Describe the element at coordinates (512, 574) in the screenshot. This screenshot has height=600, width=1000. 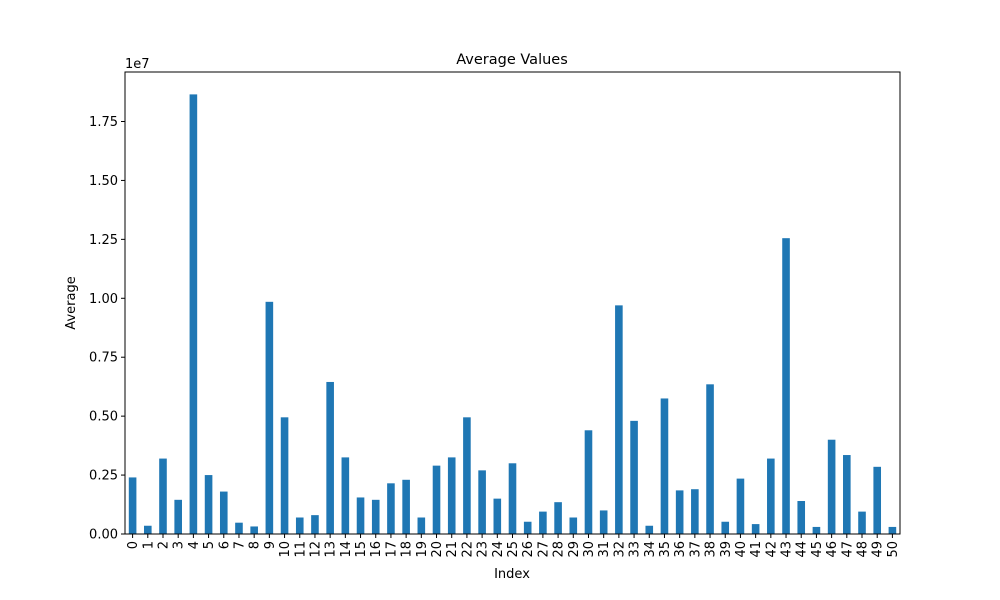
I see `x-axis-label: Index` at that location.